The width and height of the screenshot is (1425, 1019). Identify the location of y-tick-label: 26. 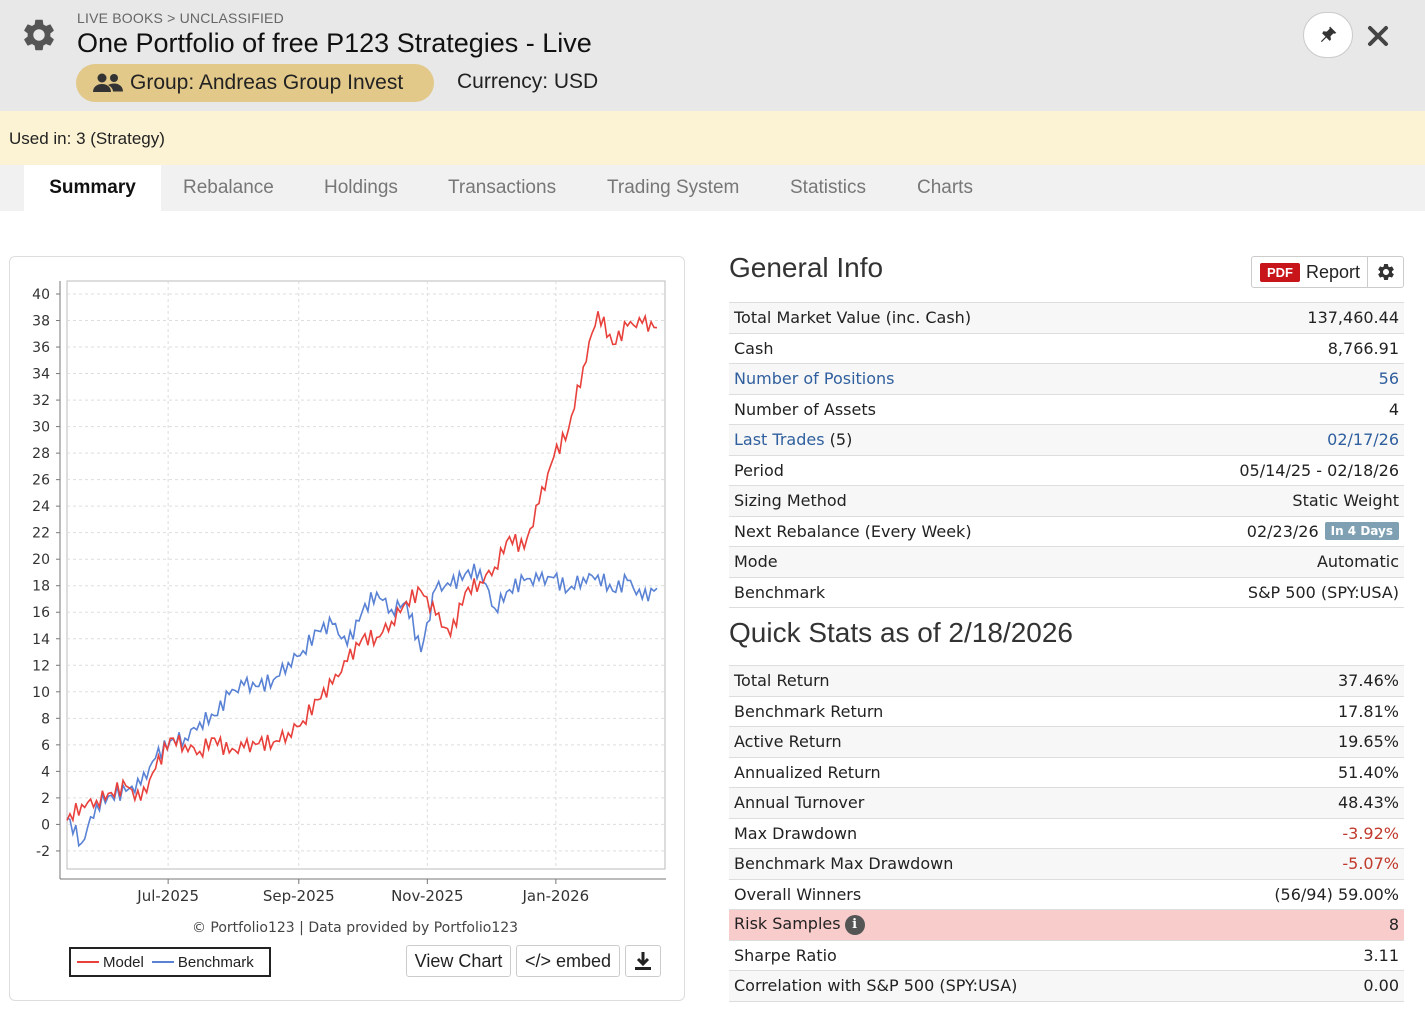
(41, 481).